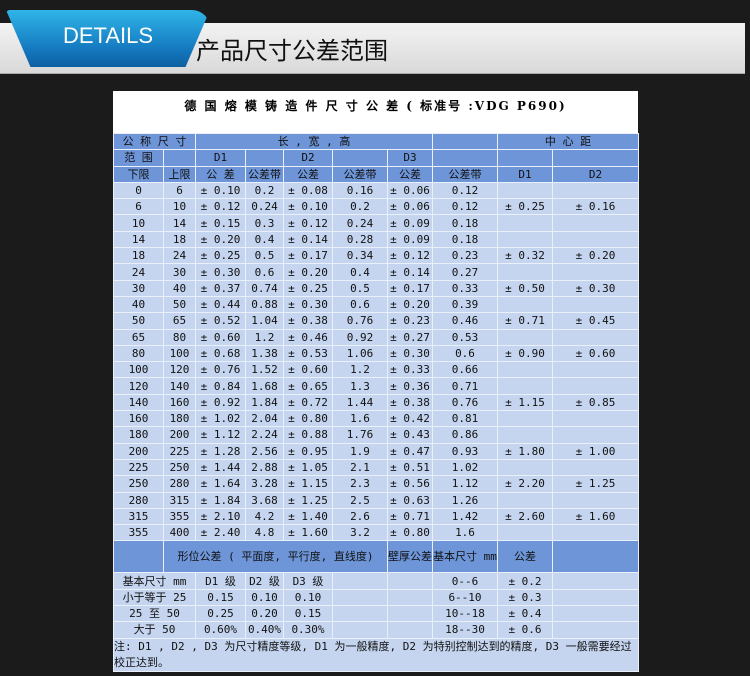  What do you see at coordinates (360, 402) in the screenshot?
I see `table-cell: 1.44` at bounding box center [360, 402].